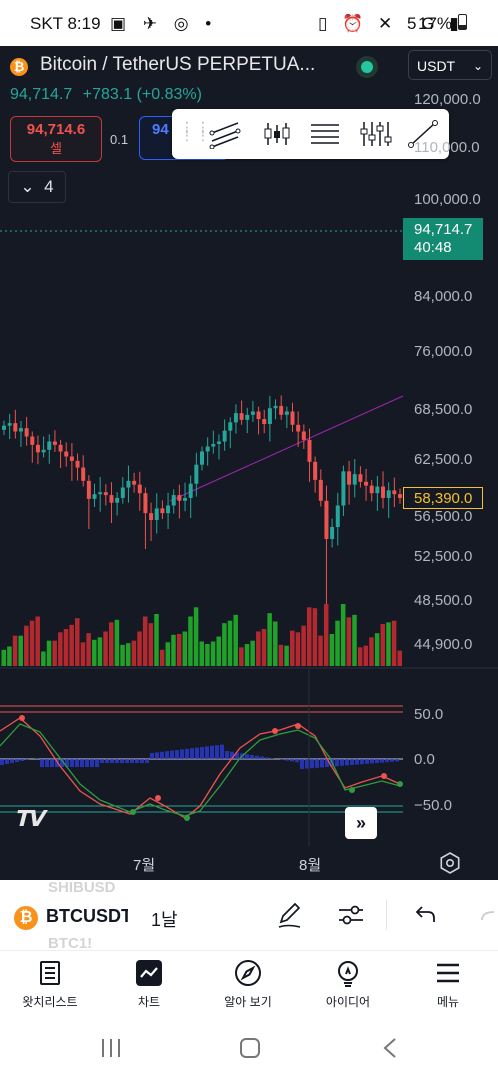 The image size is (498, 1080). I want to click on symbol-button: BTCUSDT, so click(87, 916).